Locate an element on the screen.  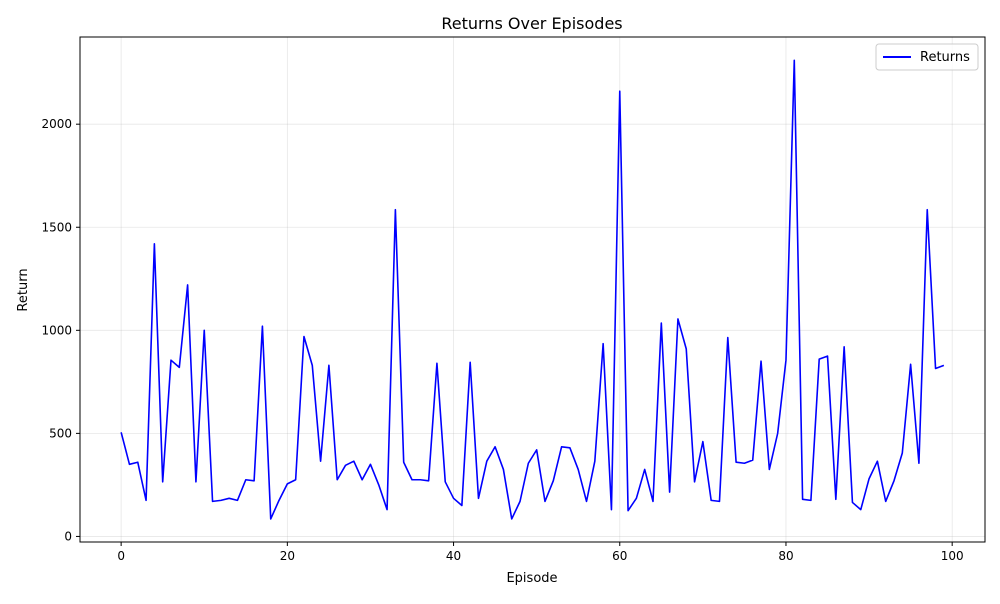
x-tick-label: 80 is located at coordinates (785, 556).